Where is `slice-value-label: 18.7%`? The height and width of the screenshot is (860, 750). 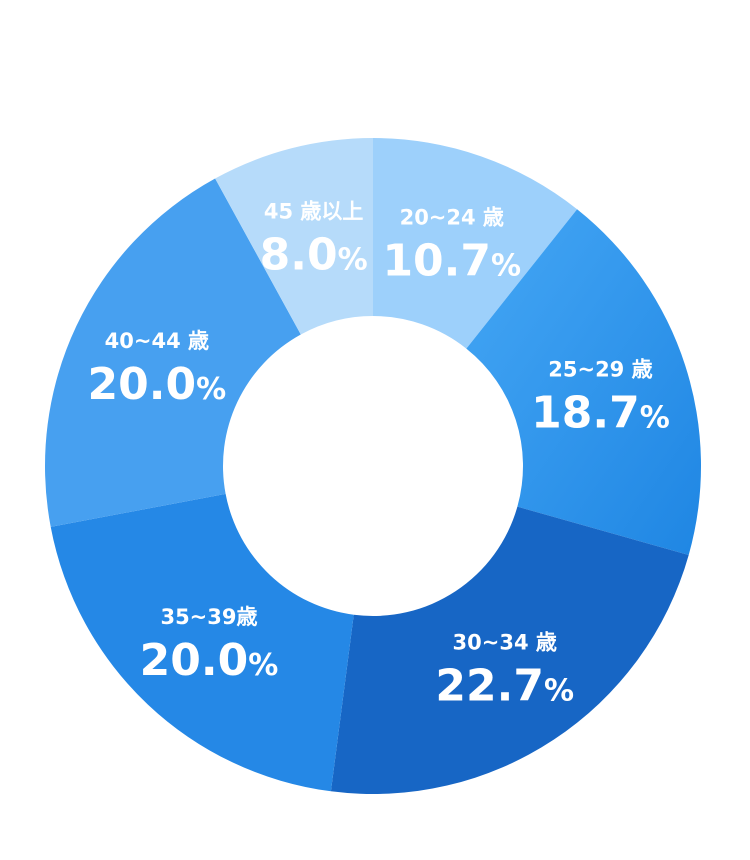 slice-value-label: 18.7% is located at coordinates (600, 413).